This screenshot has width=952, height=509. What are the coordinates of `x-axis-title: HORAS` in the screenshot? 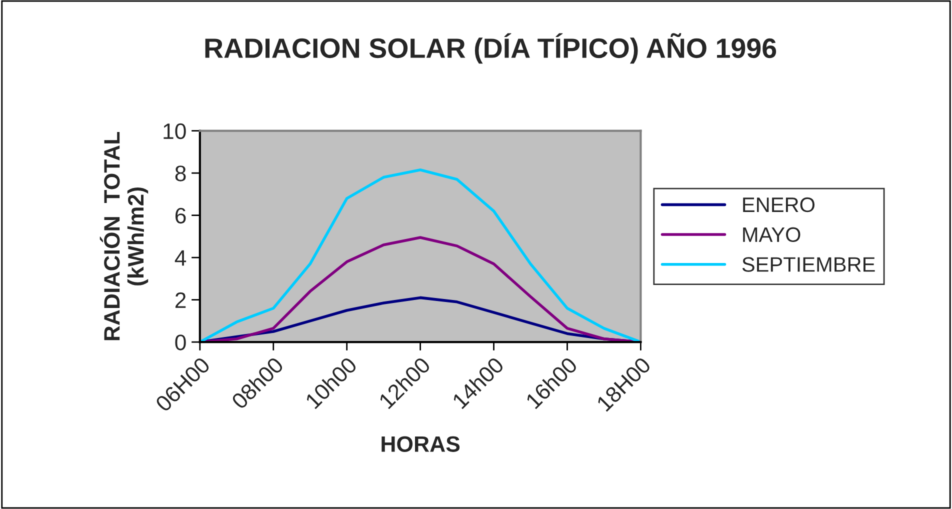 It's located at (421, 444).